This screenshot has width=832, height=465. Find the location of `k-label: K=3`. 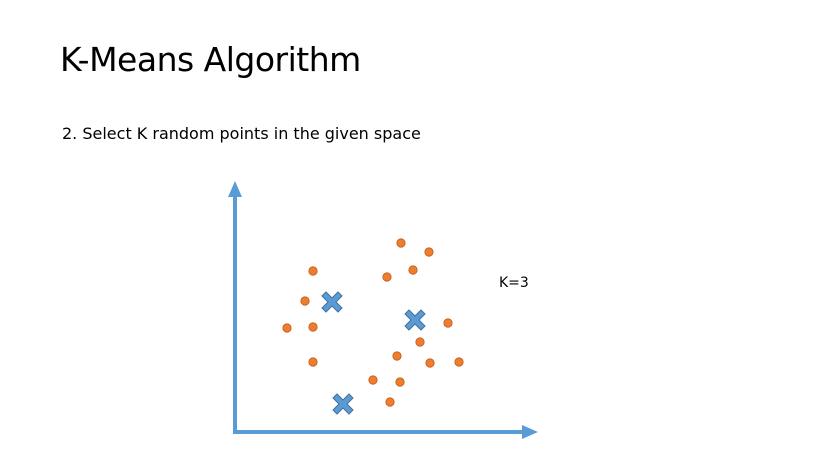

k-label: K=3 is located at coordinates (514, 283).